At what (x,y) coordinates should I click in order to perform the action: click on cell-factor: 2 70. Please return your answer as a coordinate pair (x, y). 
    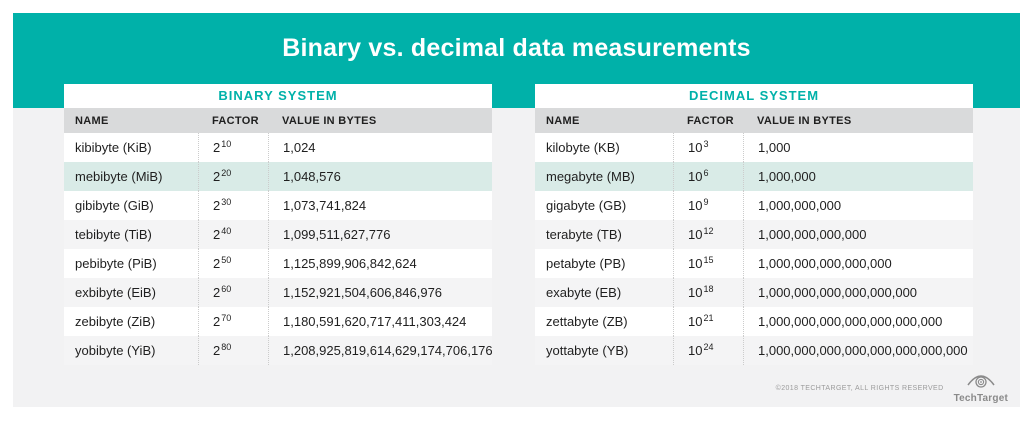
    Looking at the image, I should click on (233, 321).